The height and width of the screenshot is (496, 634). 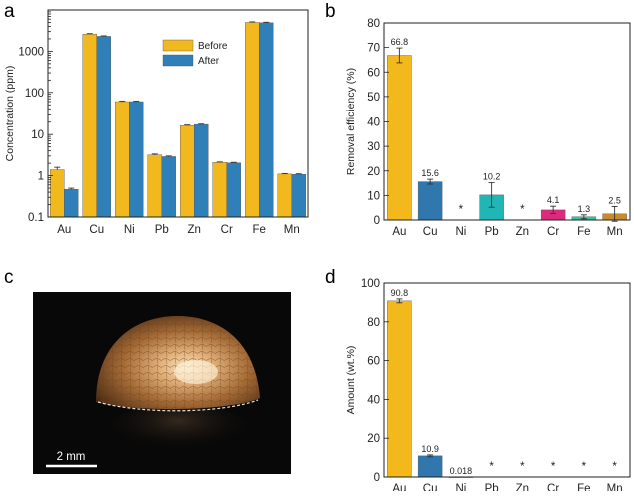 I want to click on x-tick-label-a-zn: Zn, so click(x=194, y=230).